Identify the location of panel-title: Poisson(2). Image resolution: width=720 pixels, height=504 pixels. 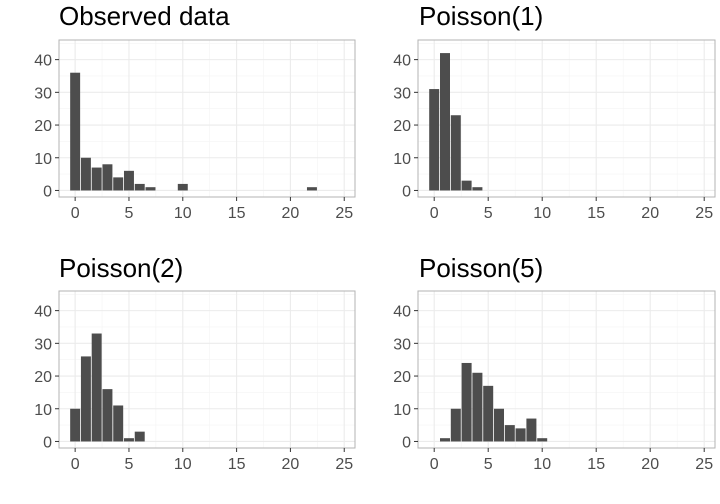
(121, 268).